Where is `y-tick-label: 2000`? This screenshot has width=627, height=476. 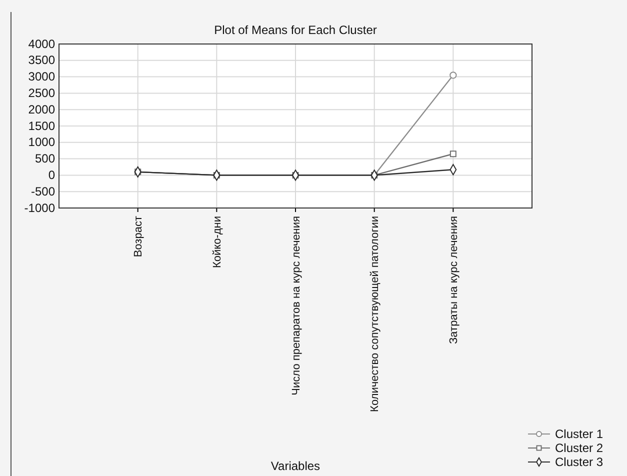
y-tick-label: 2000 is located at coordinates (42, 109).